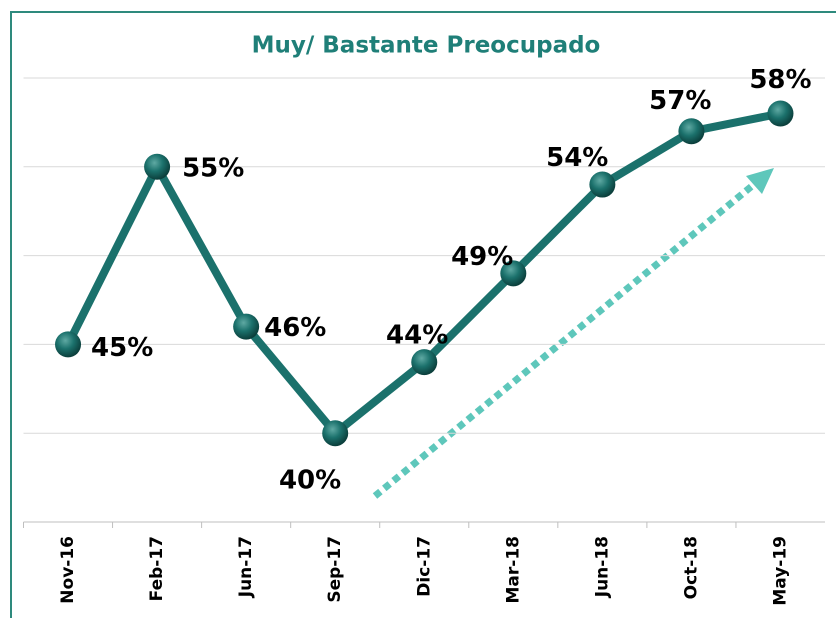 This screenshot has height=618, width=836. I want to click on x-tick-label: Mar-18, so click(513, 570).